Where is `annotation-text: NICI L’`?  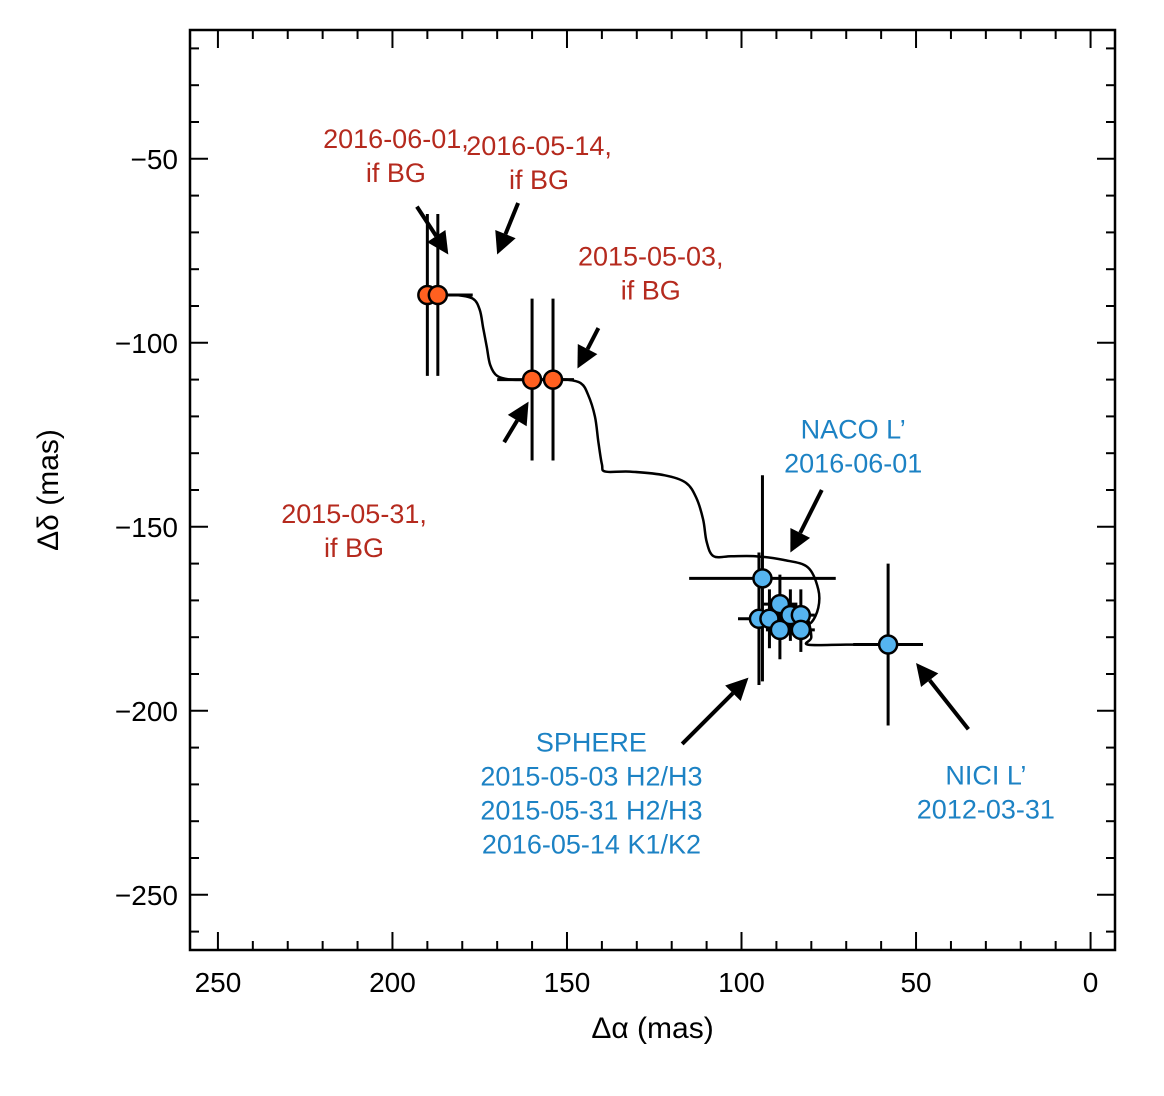
annotation-text: NICI L’ is located at coordinates (985, 775).